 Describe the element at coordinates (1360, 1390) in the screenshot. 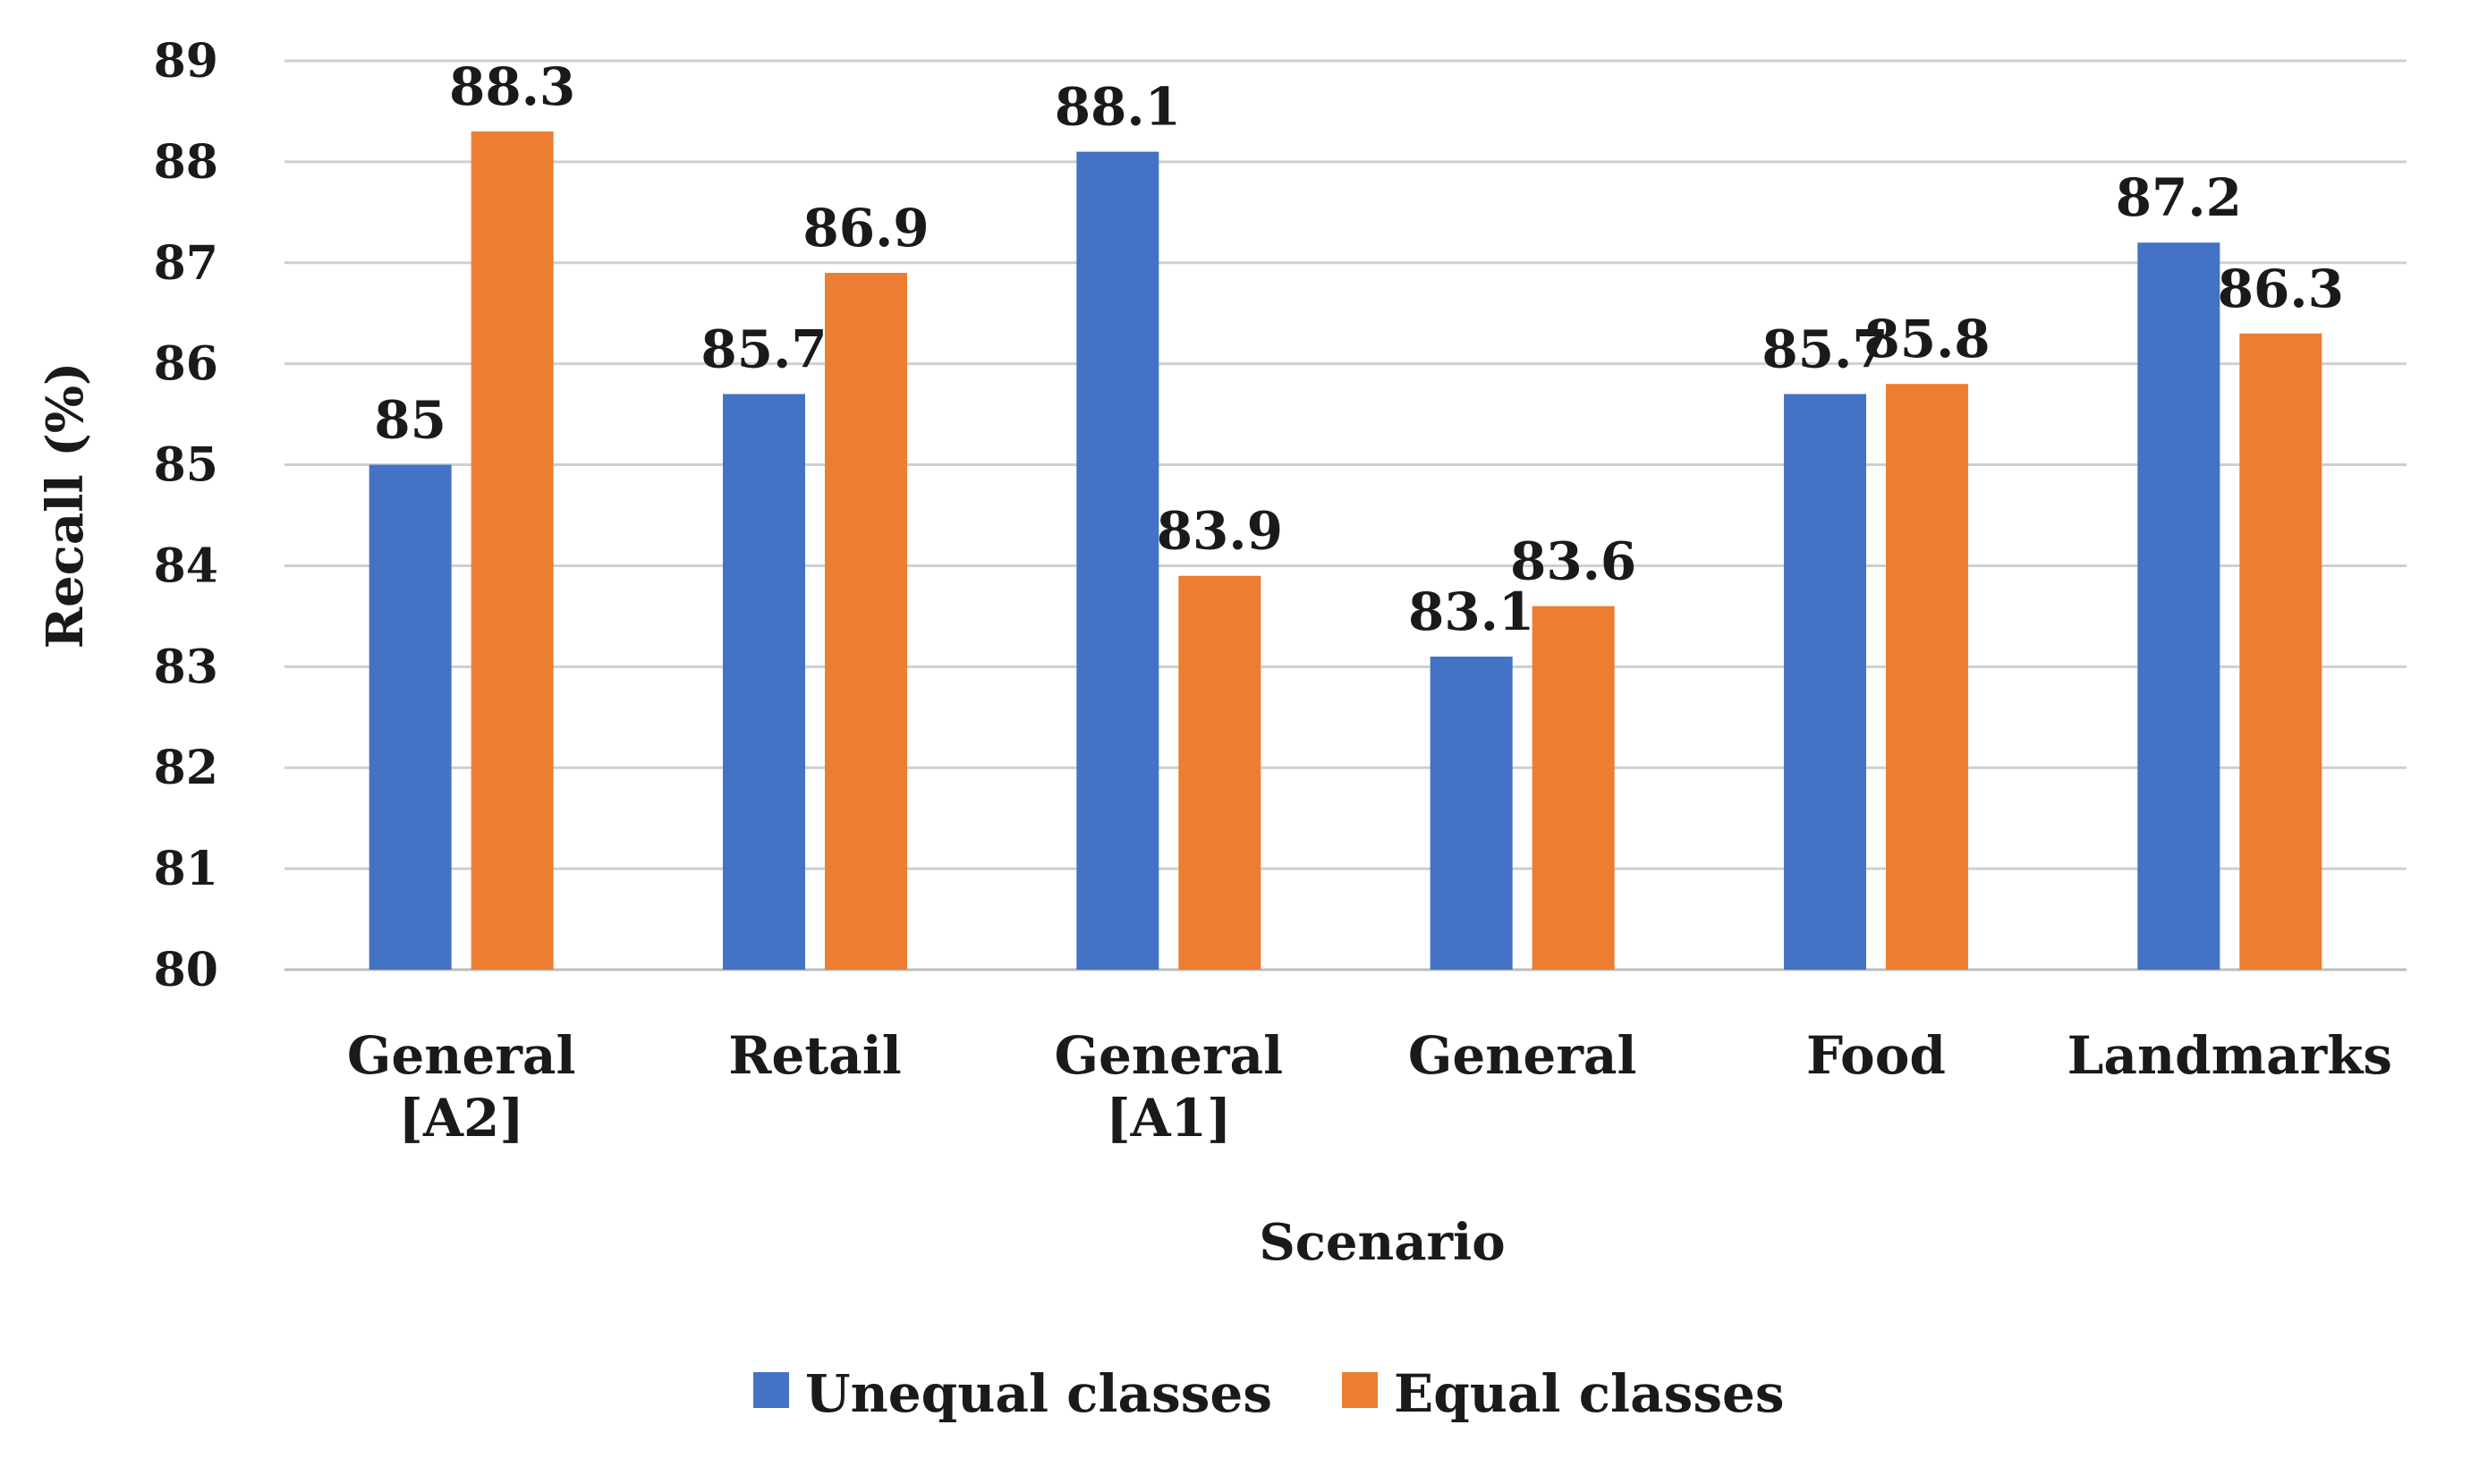

I see `legend-swatch-equal-classes` at that location.